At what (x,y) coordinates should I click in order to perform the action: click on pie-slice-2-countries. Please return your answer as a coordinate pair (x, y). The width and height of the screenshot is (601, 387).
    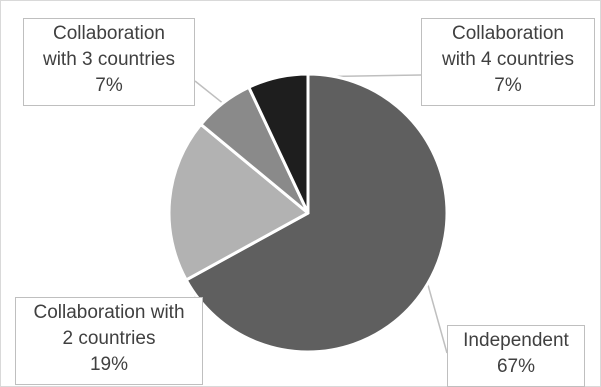
    Looking at the image, I should click on (238, 202).